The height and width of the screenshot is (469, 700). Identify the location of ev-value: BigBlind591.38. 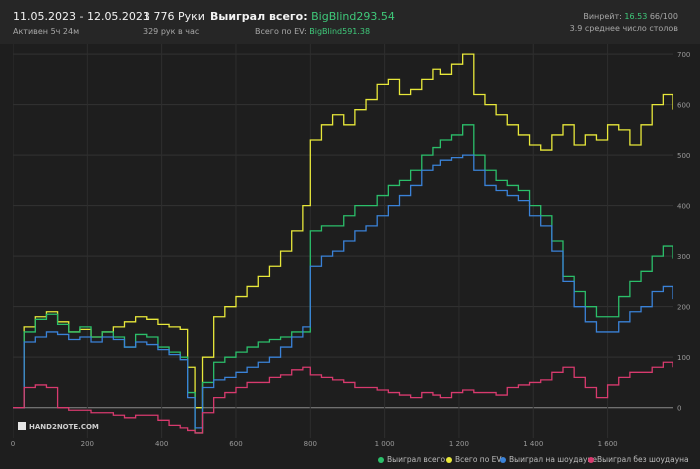
(340, 31).